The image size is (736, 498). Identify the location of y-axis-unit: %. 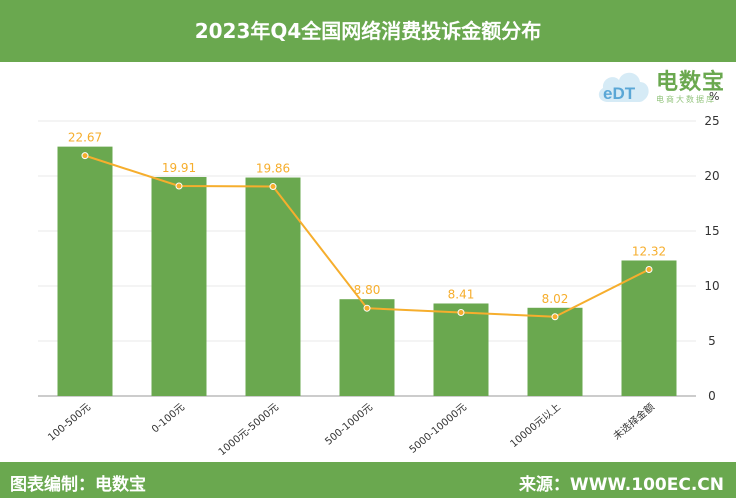
(714, 96).